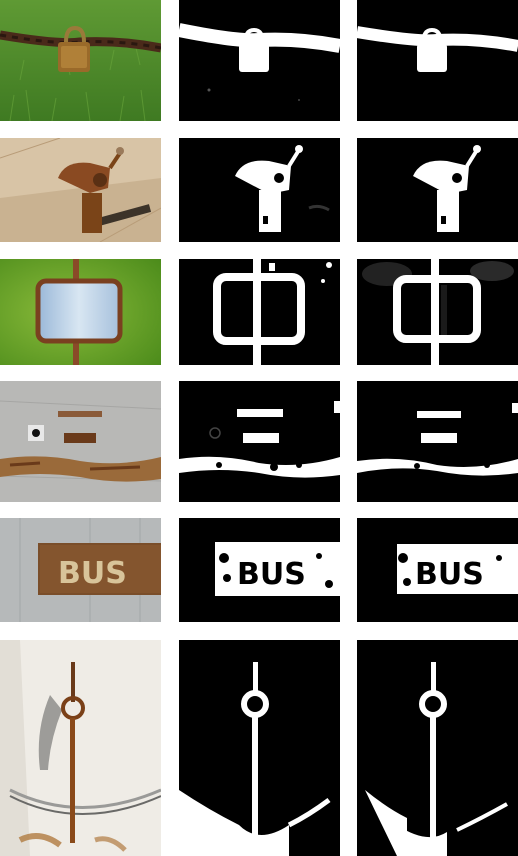 Image resolution: width=518 pixels, height=856 pixels. I want to click on mask-b-sign-frame, so click(437, 312).